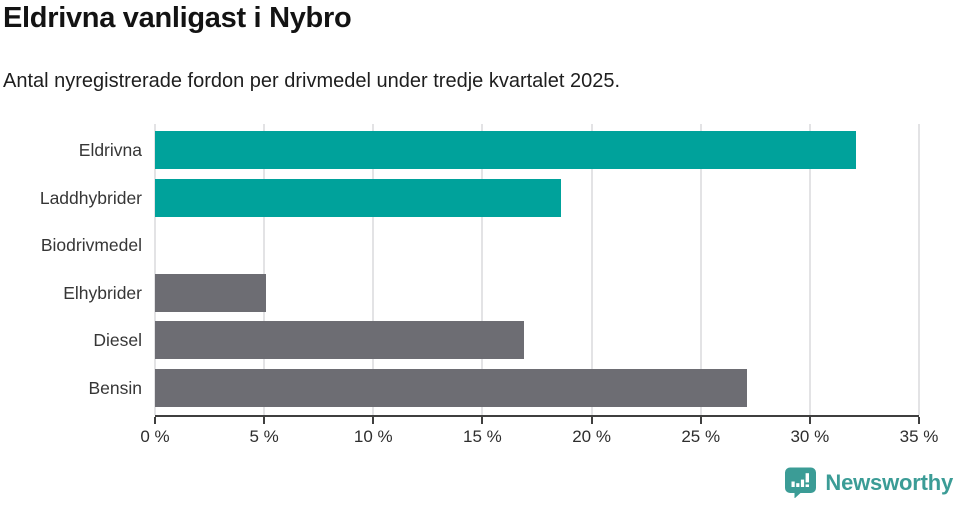  Describe the element at coordinates (505, 150) in the screenshot. I see `bar-eldrivna` at that location.